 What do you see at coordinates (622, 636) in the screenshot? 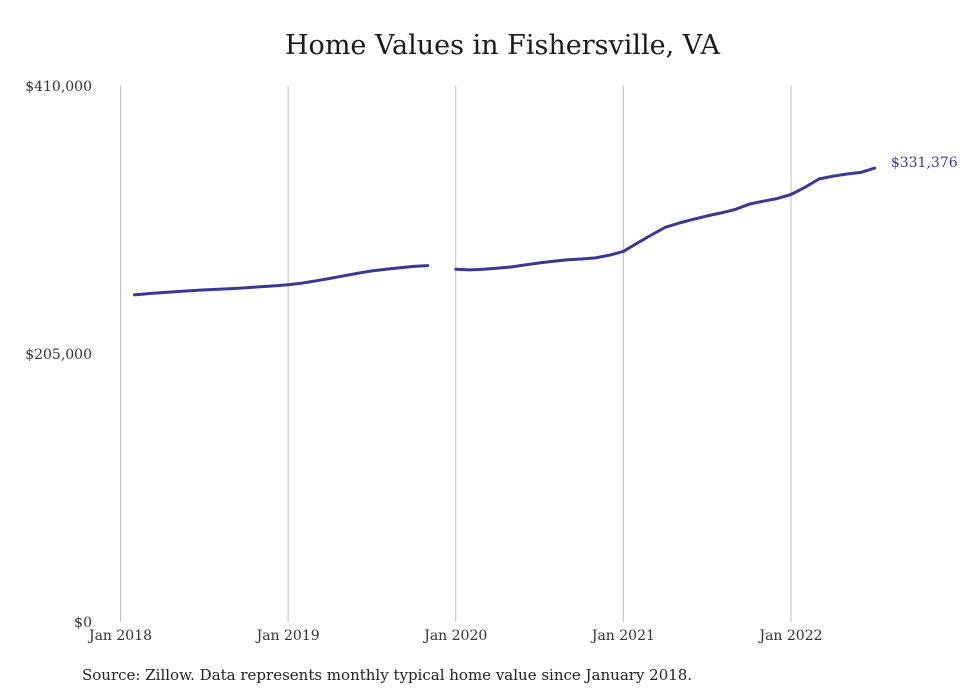
I see `x-tick-label: Jan 2021` at bounding box center [622, 636].